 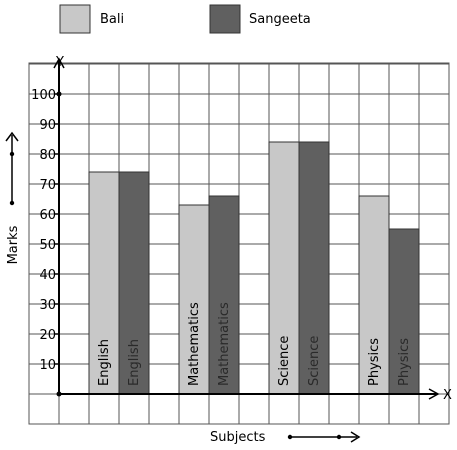 I want to click on y-tick-label: 40, so click(x=47, y=275).